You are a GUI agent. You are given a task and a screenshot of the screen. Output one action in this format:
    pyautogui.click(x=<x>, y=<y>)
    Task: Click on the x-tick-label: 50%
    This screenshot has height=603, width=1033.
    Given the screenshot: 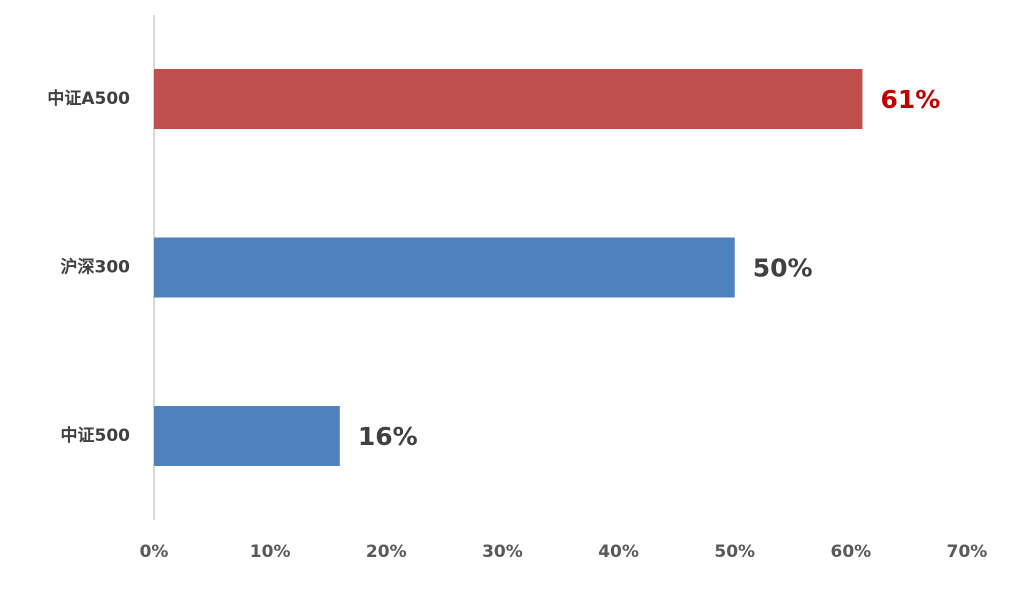 What is the action you would take?
    pyautogui.click(x=734, y=552)
    